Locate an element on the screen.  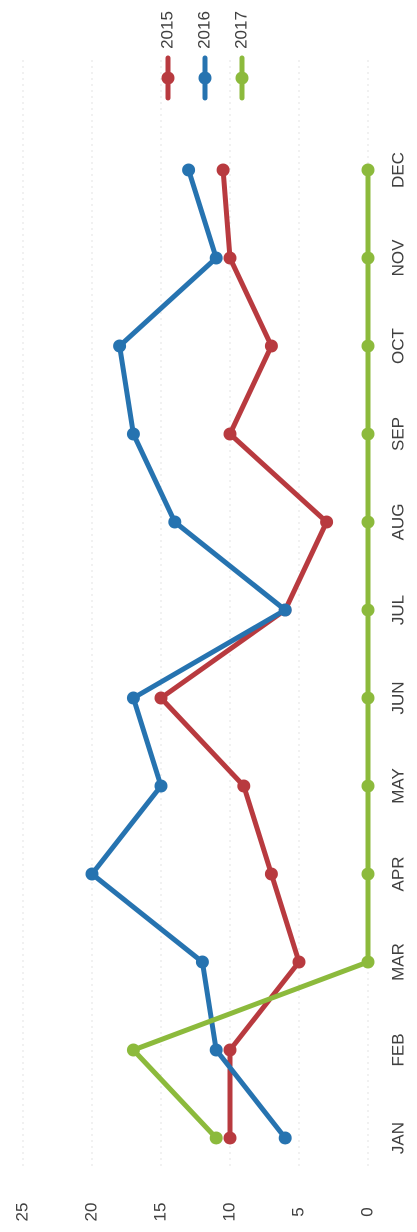
data-point-2016-feb is located at coordinates (216, 1050).